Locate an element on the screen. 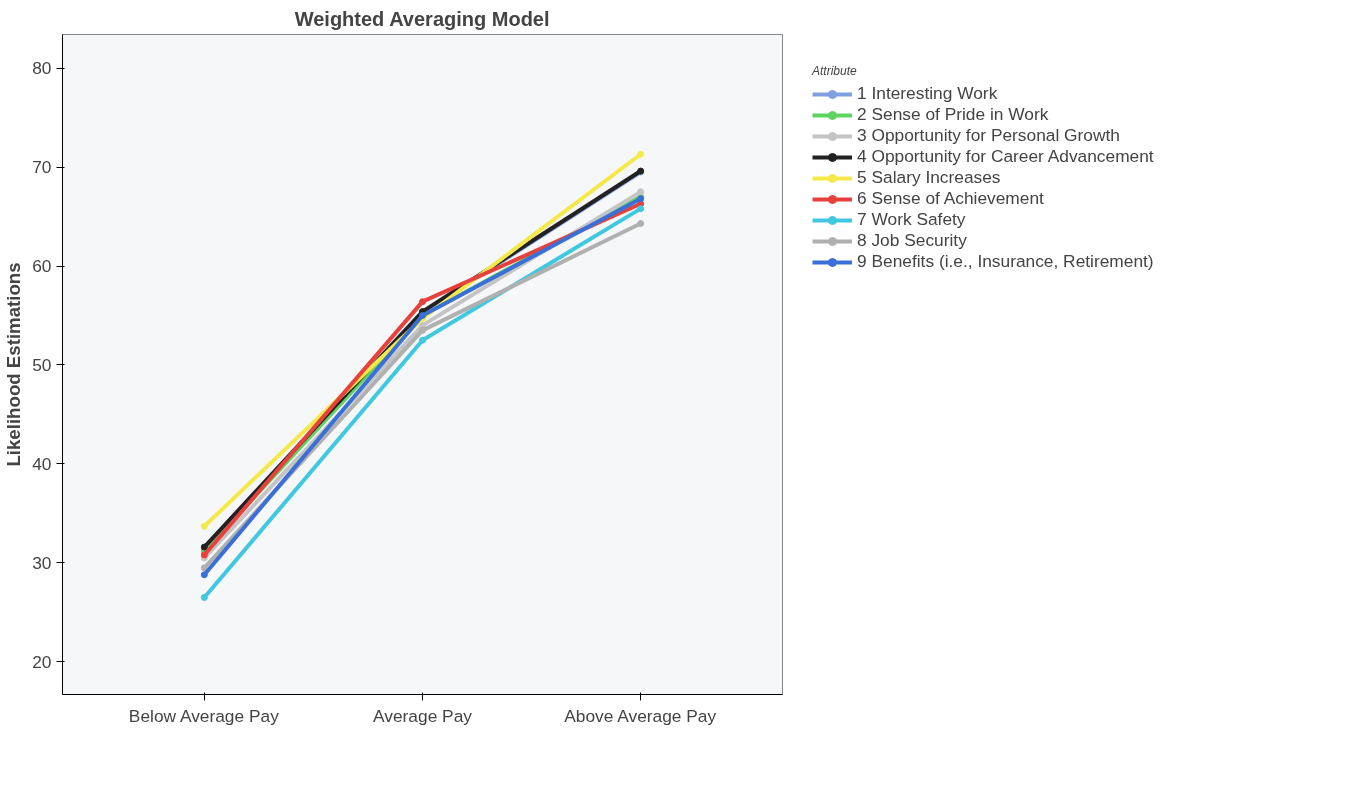  legend-label: 5 Salary Increases is located at coordinates (929, 177).